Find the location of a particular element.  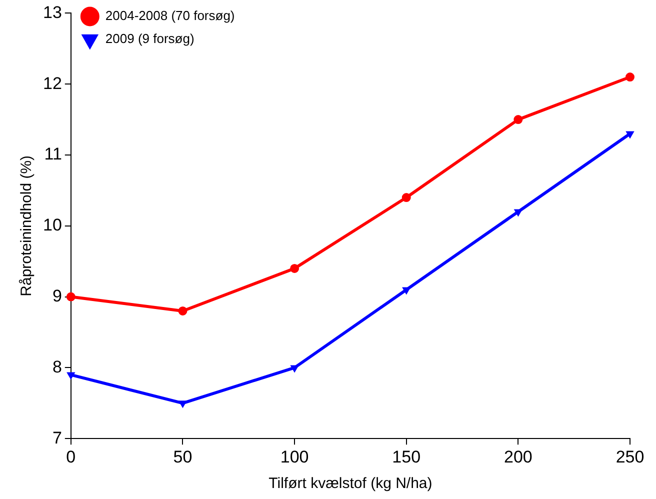

x-axis-title: Tilført kvælstof (kg N/ha) is located at coordinates (350, 483).